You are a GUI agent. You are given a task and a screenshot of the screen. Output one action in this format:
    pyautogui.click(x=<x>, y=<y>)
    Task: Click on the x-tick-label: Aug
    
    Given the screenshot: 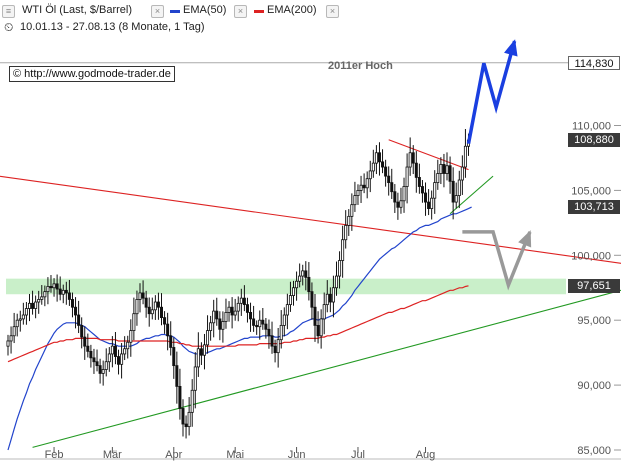 What is the action you would take?
    pyautogui.click(x=426, y=455)
    